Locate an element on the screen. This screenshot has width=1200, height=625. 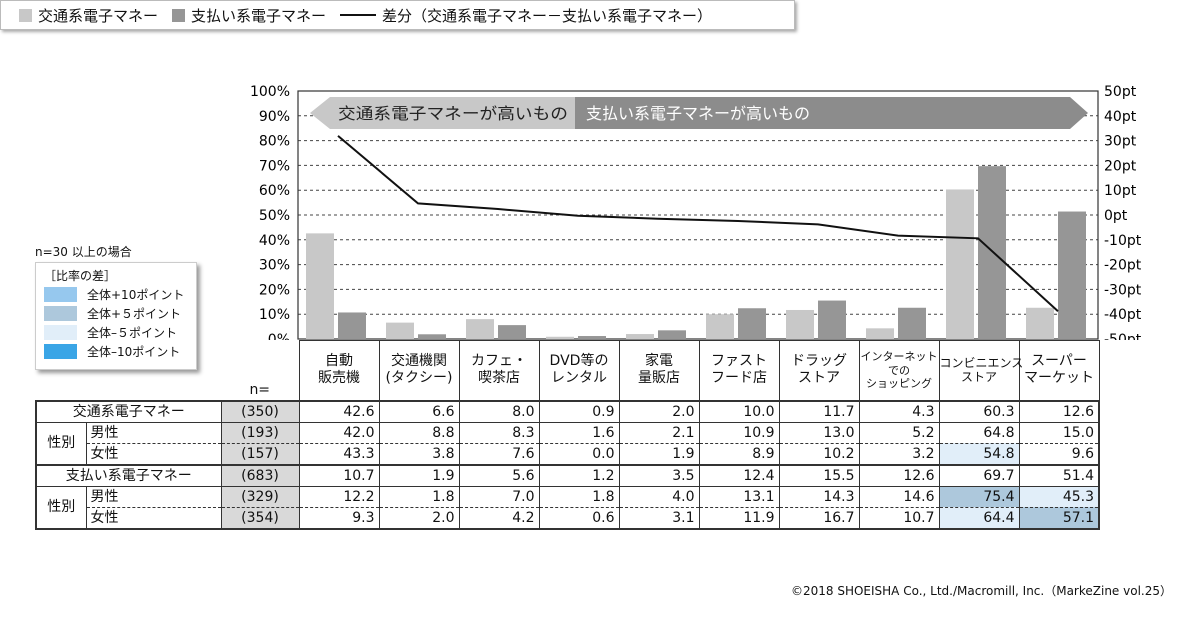
key-item: 全体–10ポイント is located at coordinates (116, 351).